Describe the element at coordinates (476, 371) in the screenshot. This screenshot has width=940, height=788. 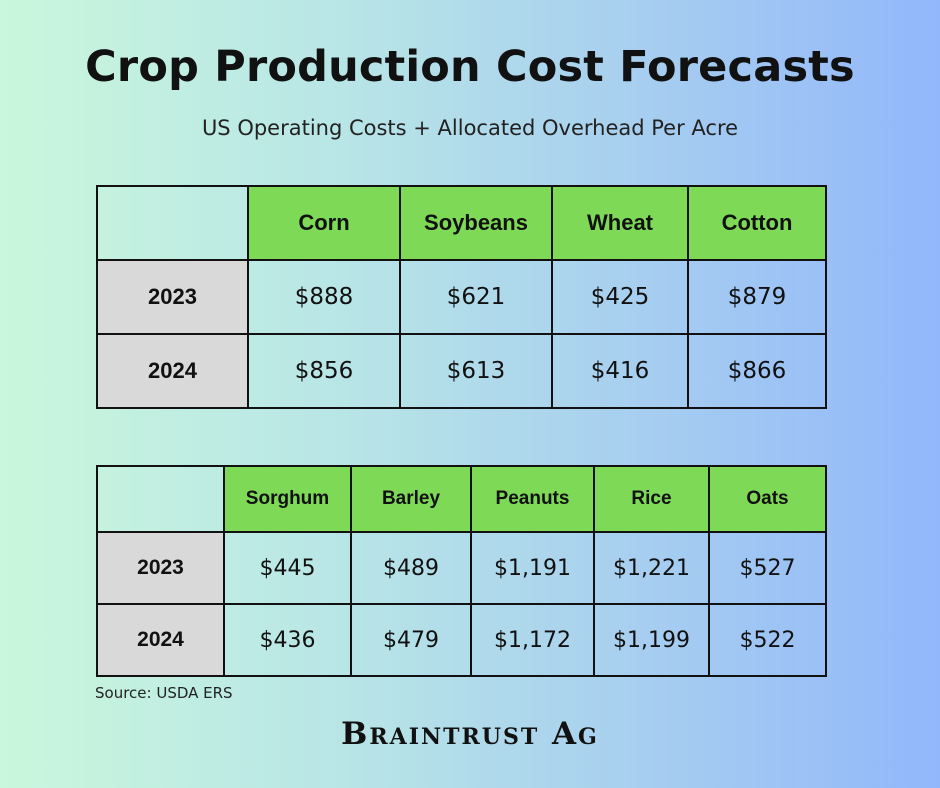
I see `cost-cell: $613` at that location.